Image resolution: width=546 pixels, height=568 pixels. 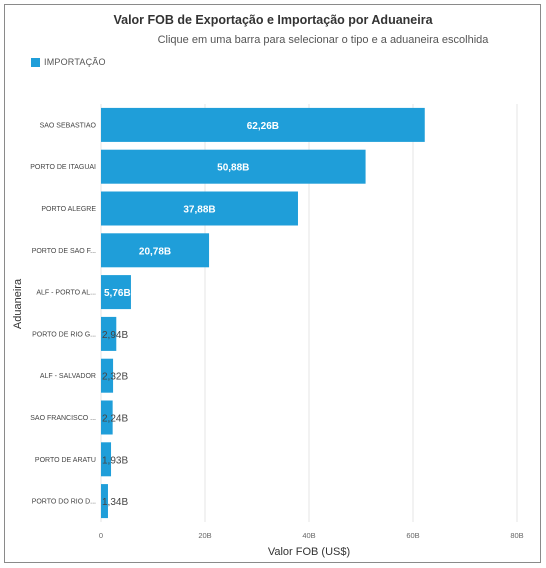 I want to click on x-tick-labels: 0 20B 40B 60B 80B, so click(x=311, y=535).